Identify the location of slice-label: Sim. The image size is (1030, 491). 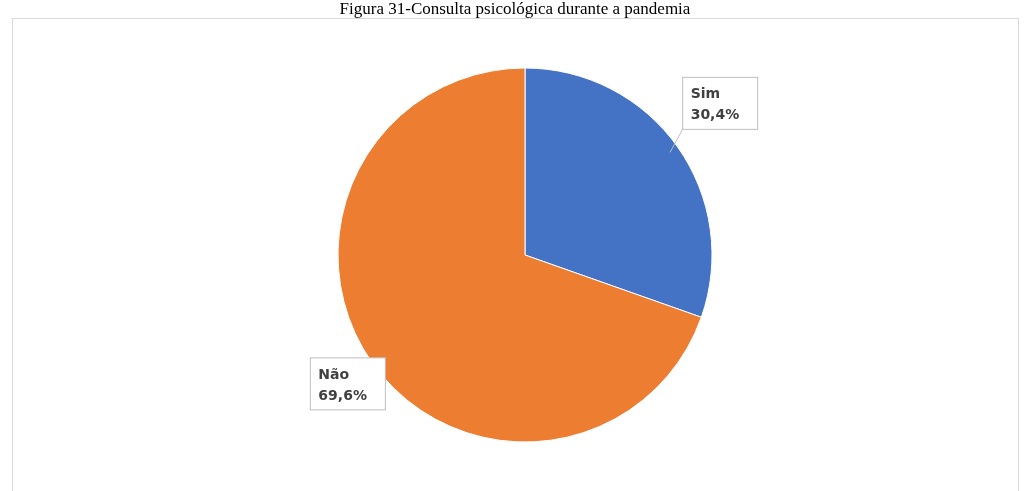
(705, 93).